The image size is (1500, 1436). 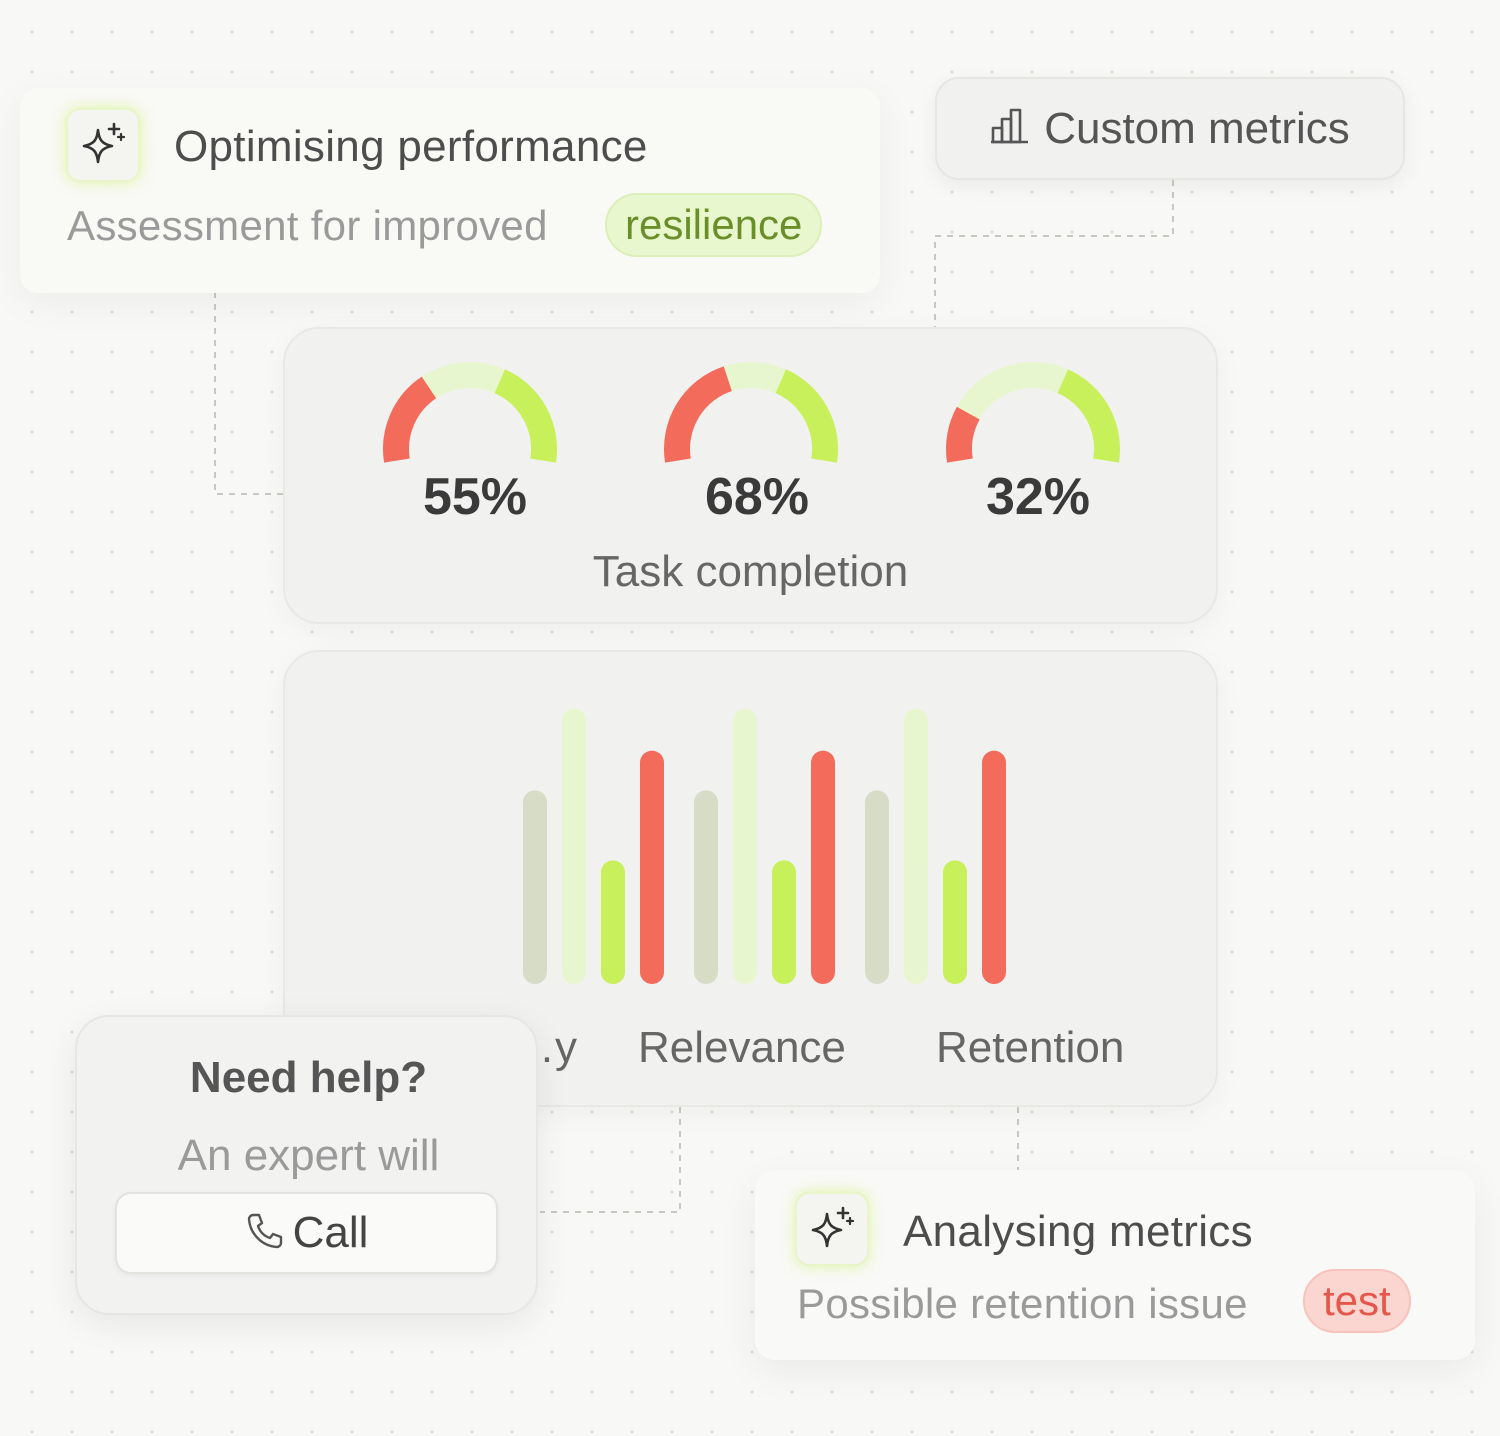 What do you see at coordinates (475, 497) in the screenshot?
I see `gauge-value-1: 55%` at bounding box center [475, 497].